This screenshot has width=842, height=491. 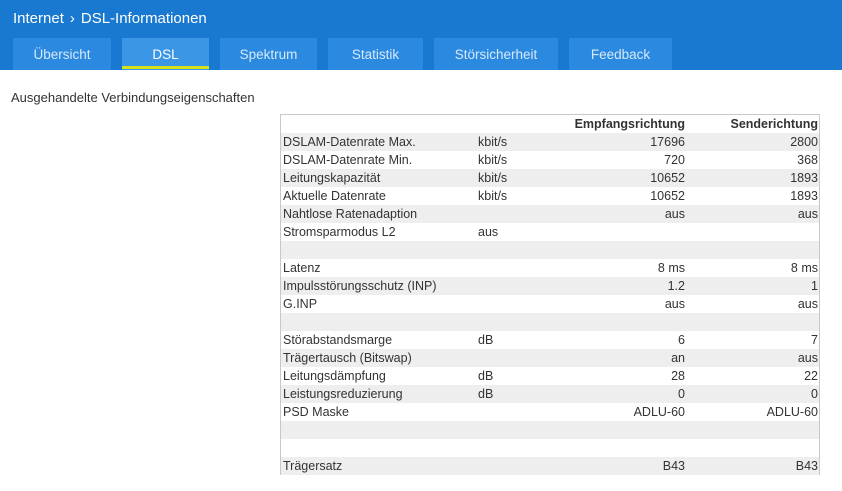 I want to click on row-value-rx: ADLU-60, so click(x=659, y=412).